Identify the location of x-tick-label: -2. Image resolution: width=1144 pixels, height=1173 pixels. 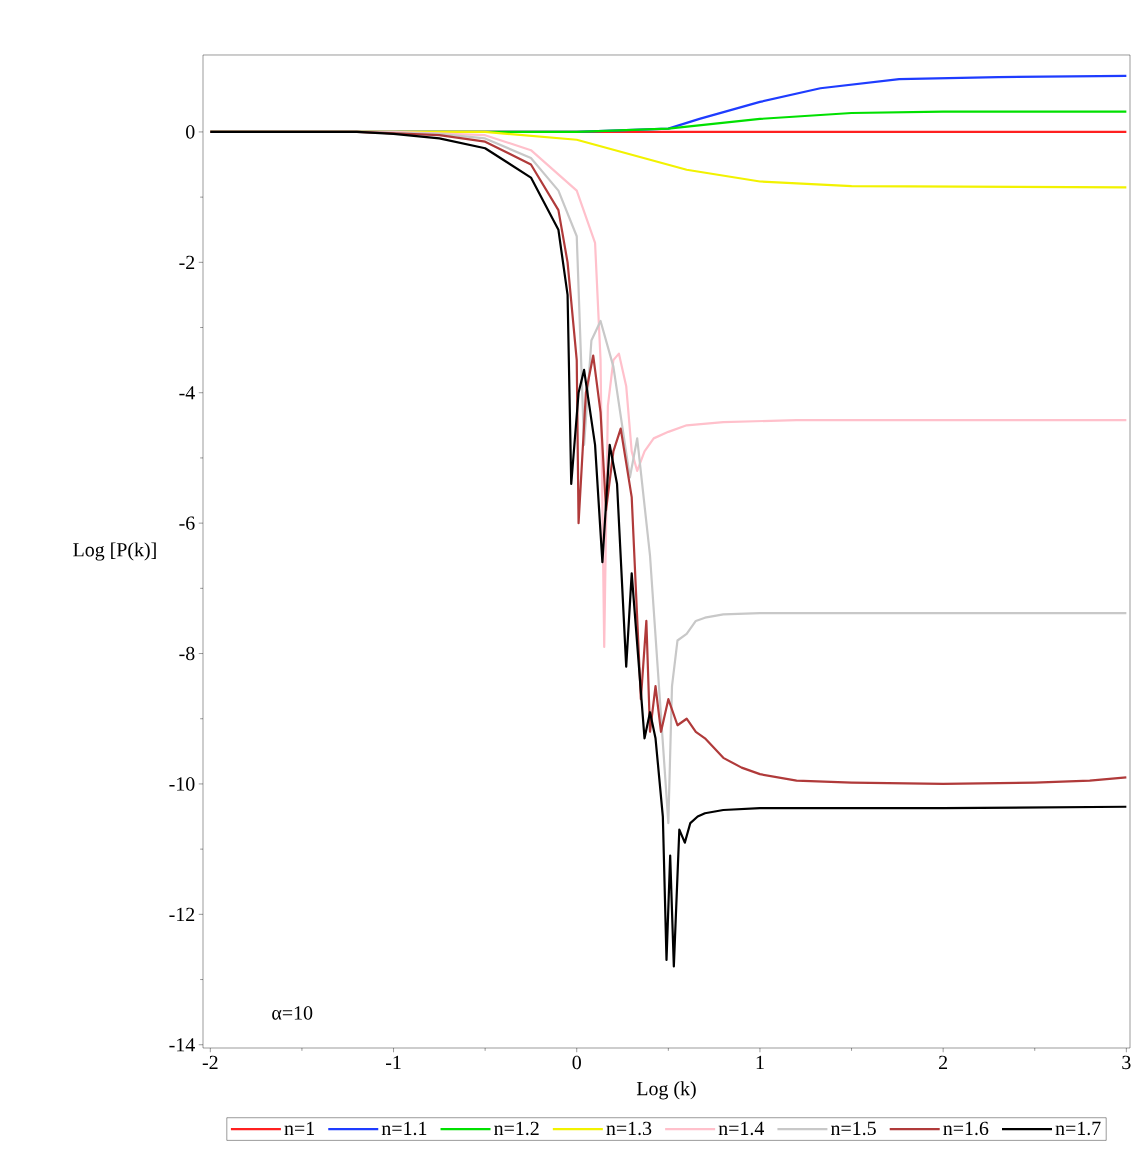
(210, 1062).